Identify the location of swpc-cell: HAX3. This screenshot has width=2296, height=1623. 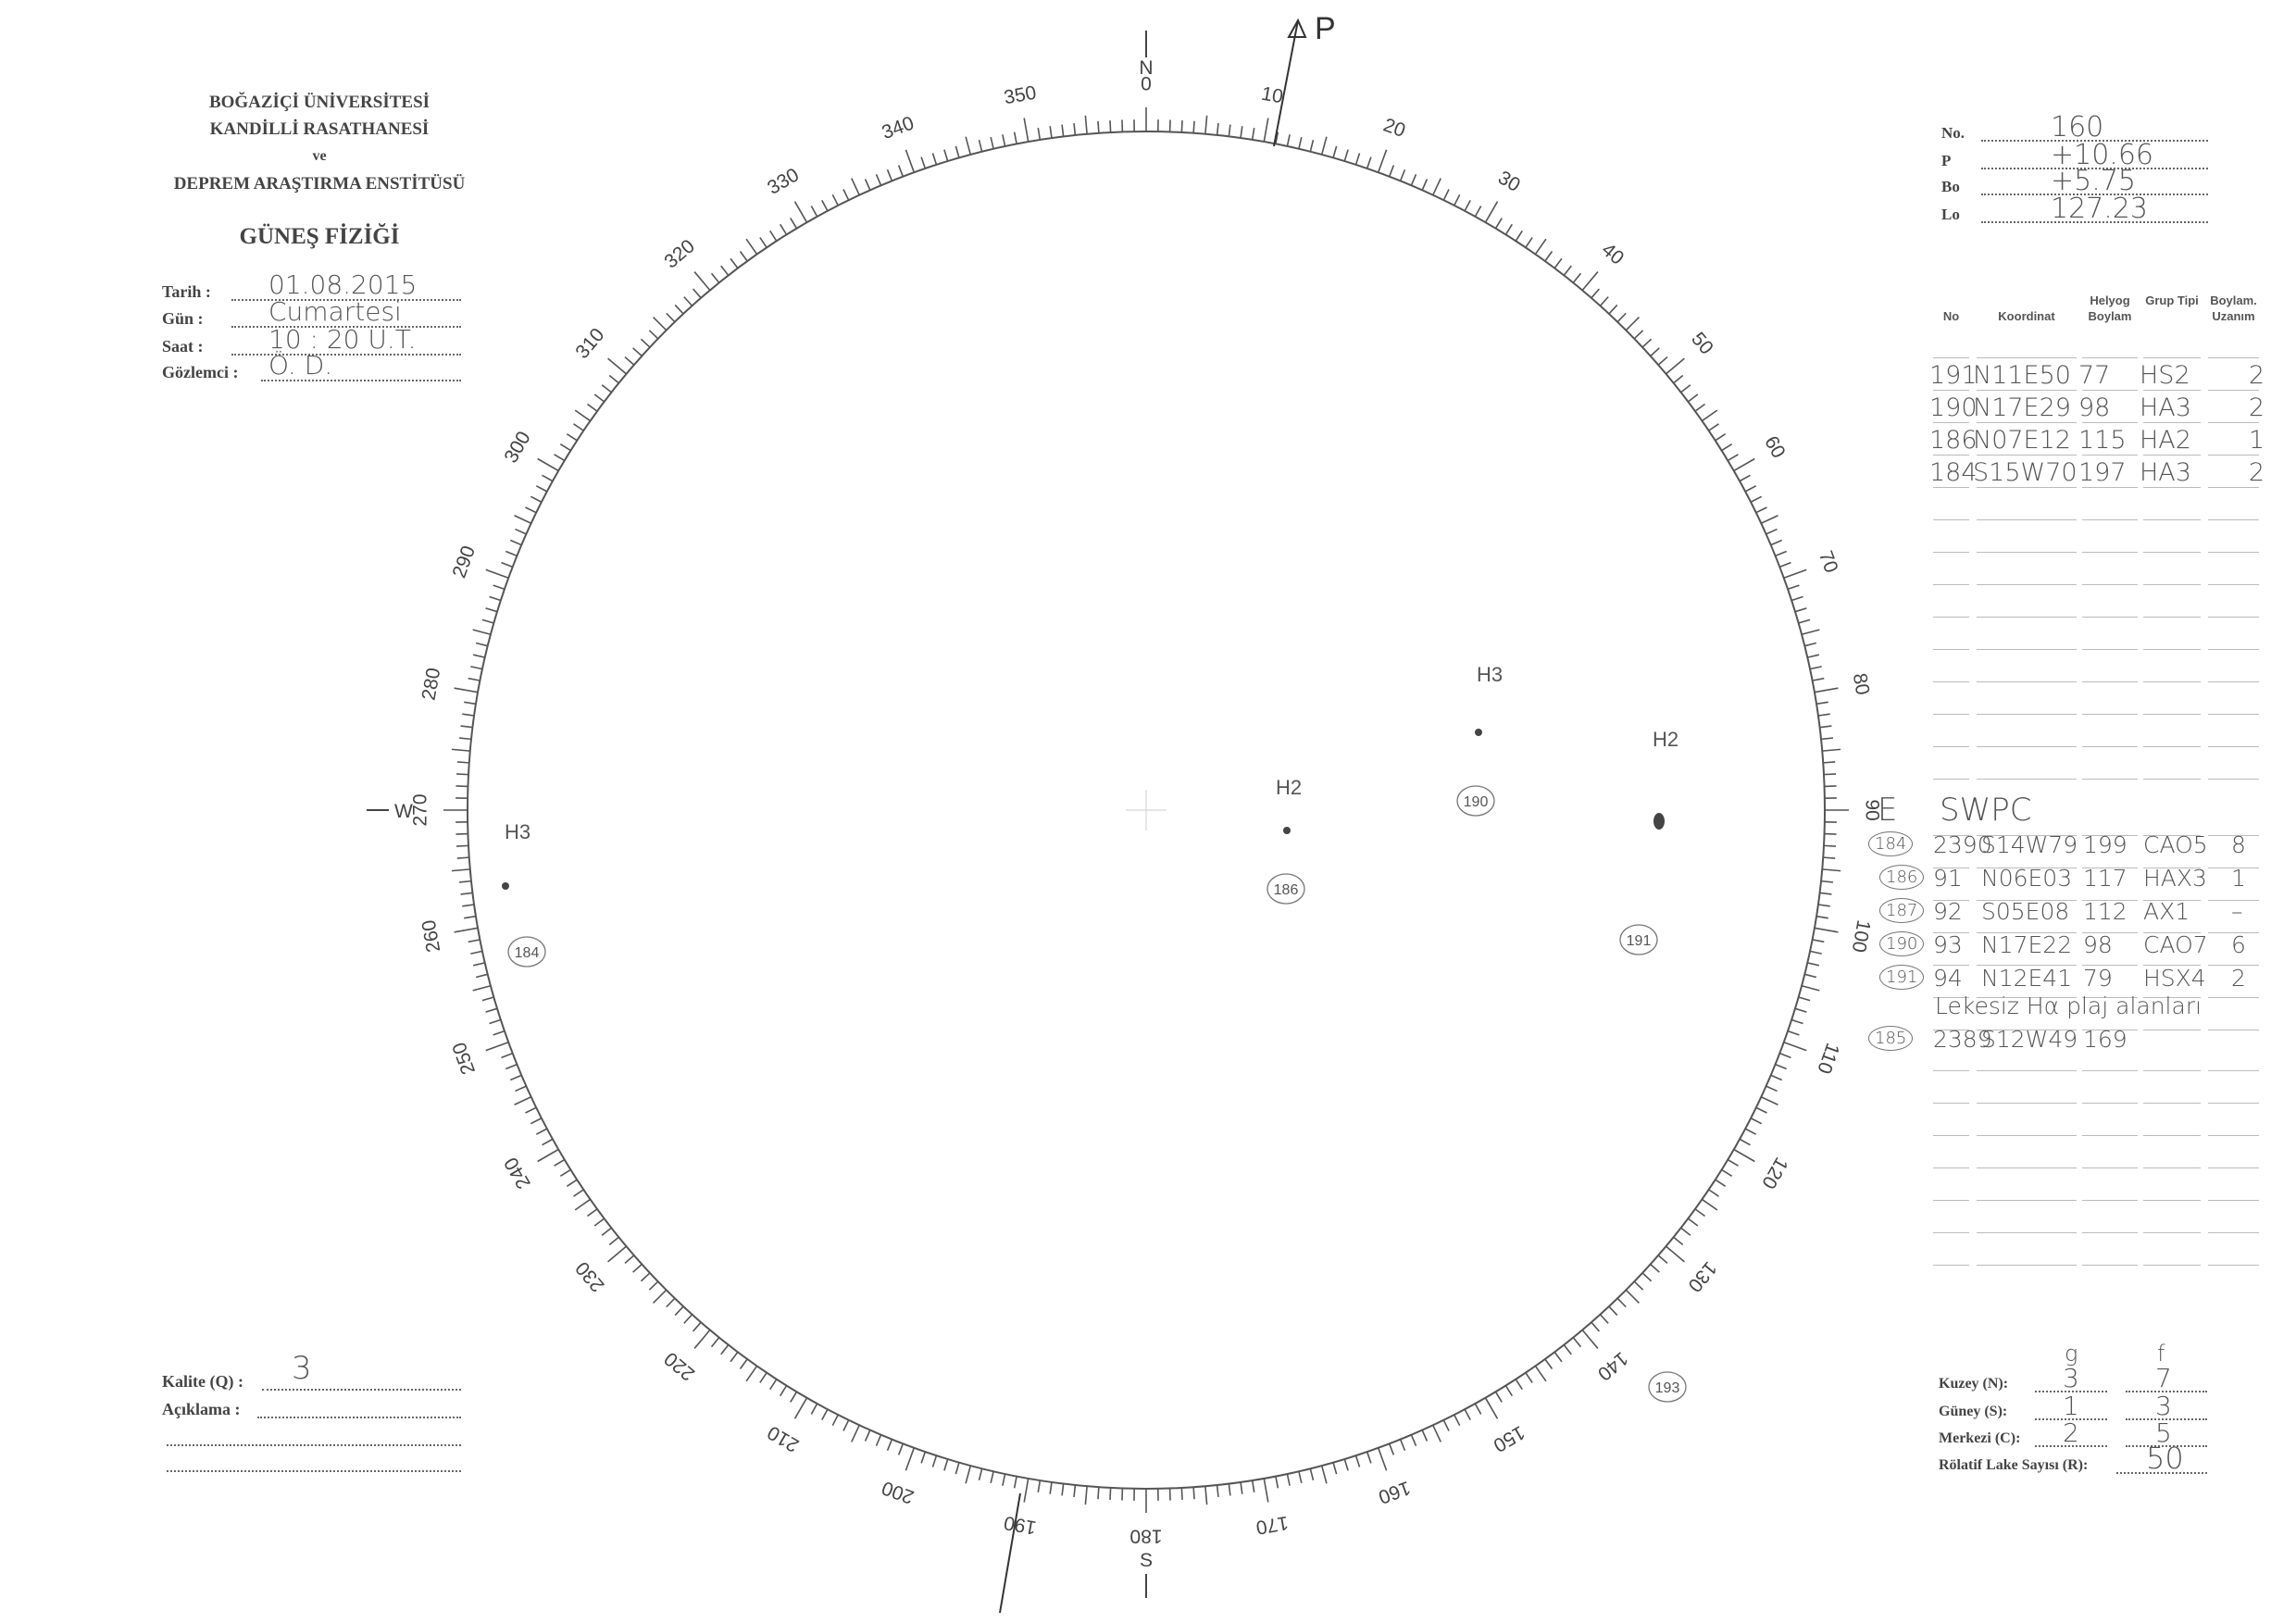
(2175, 878).